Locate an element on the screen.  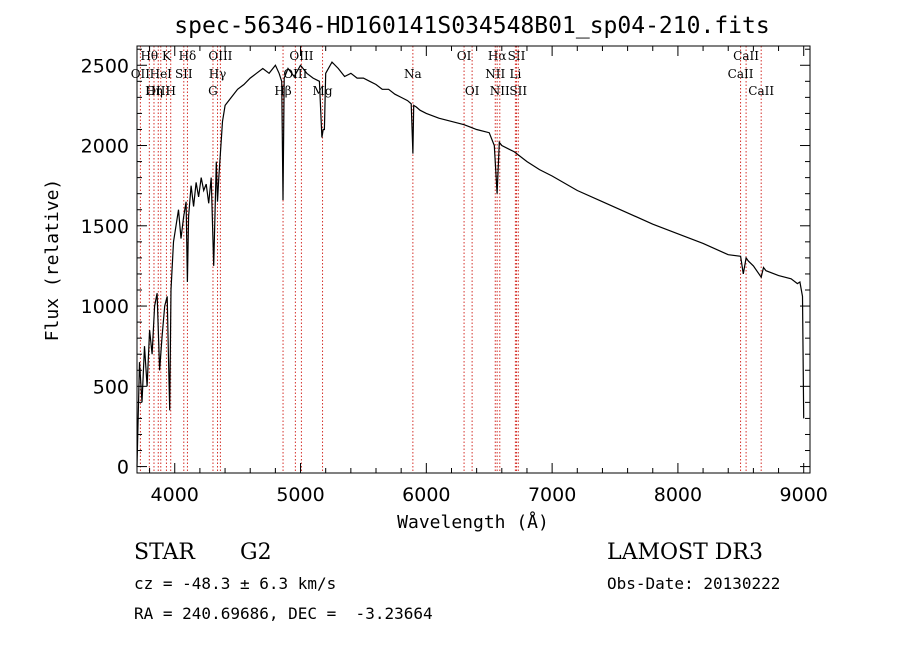
x-tick-label: 5000 is located at coordinates (300, 495).